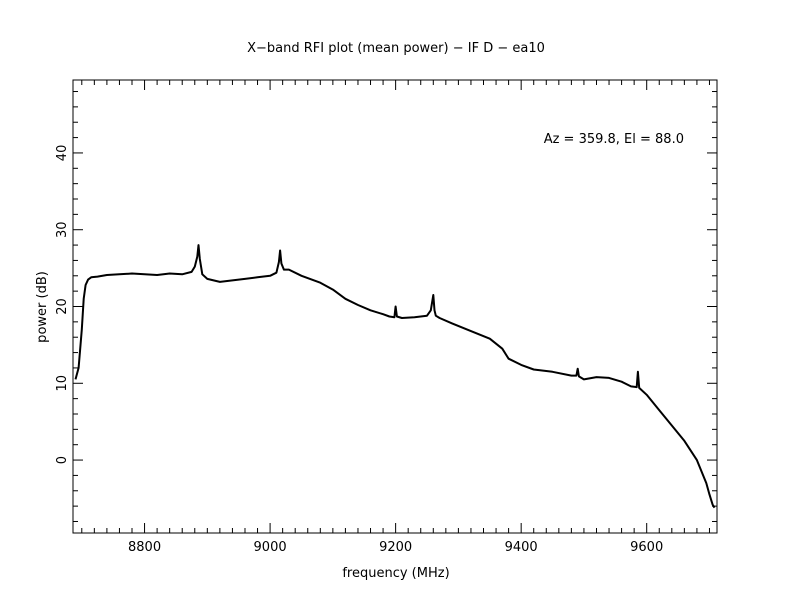  I want to click on y-tick-label: 10, so click(62, 383).